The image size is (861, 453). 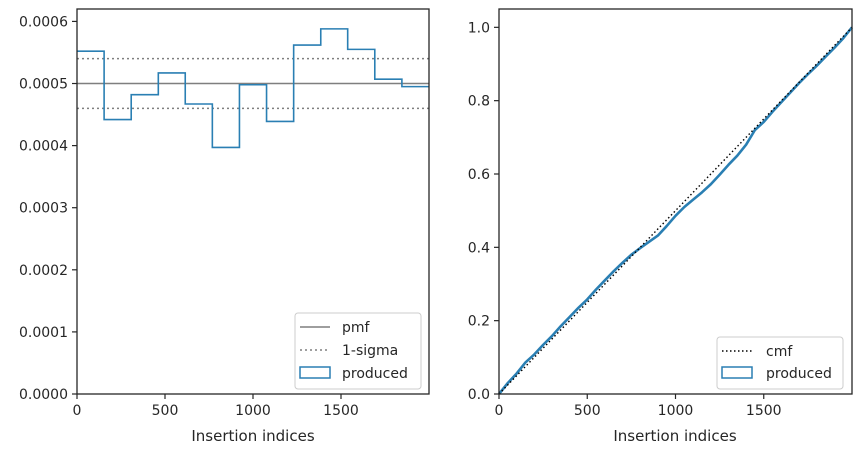 I want to click on legend-produced-swatch, so click(x=315, y=372).